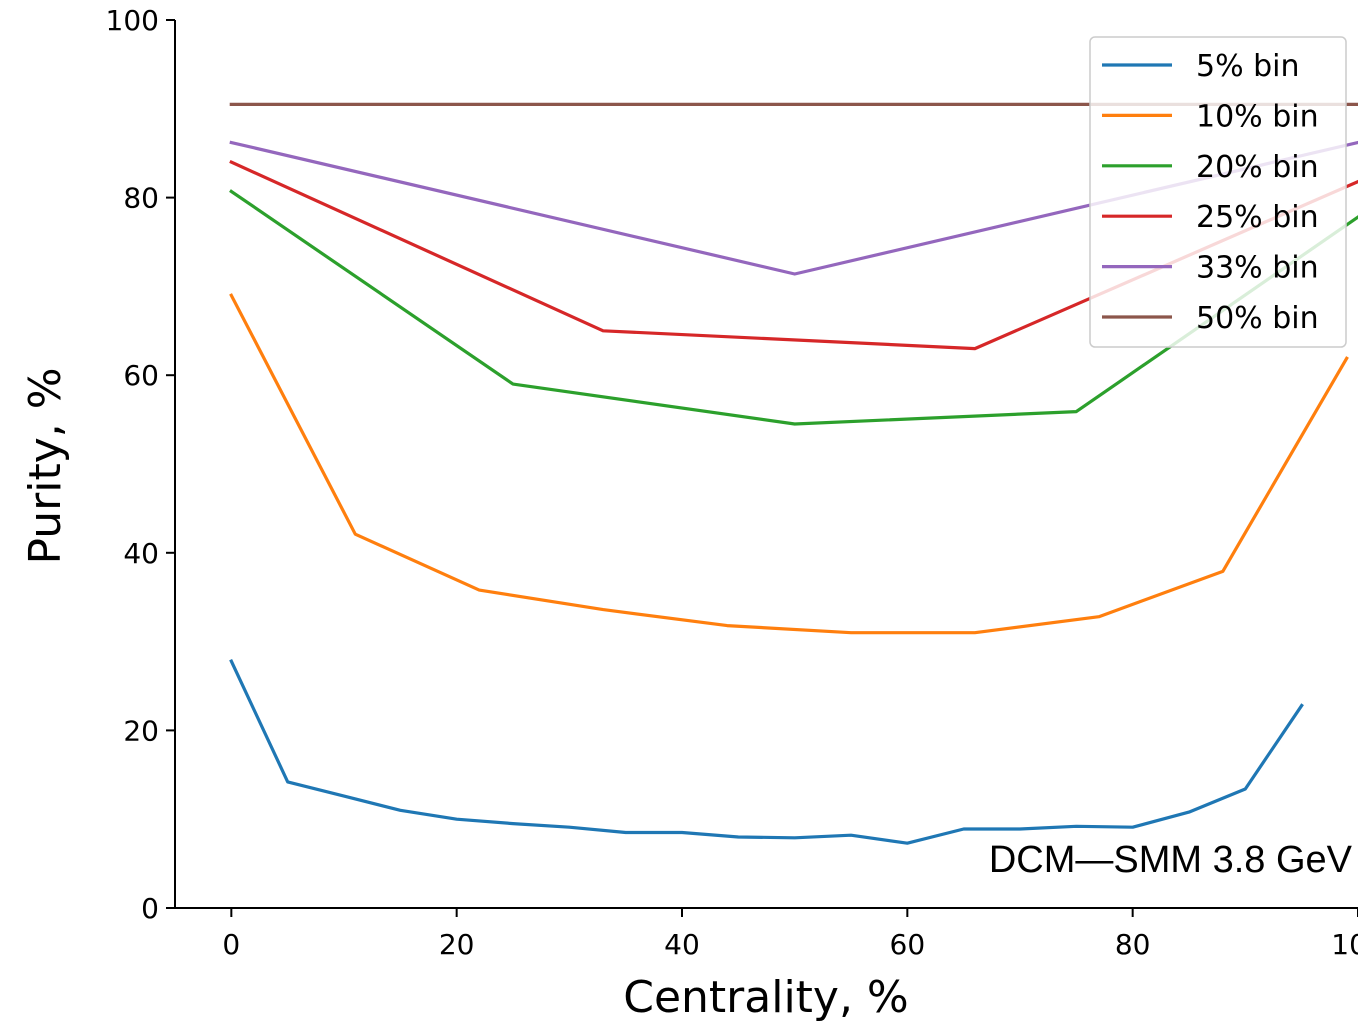 This screenshot has height=1025, width=1358. Describe the element at coordinates (1248, 66) in the screenshot. I see `legend-label: 5% bin` at that location.